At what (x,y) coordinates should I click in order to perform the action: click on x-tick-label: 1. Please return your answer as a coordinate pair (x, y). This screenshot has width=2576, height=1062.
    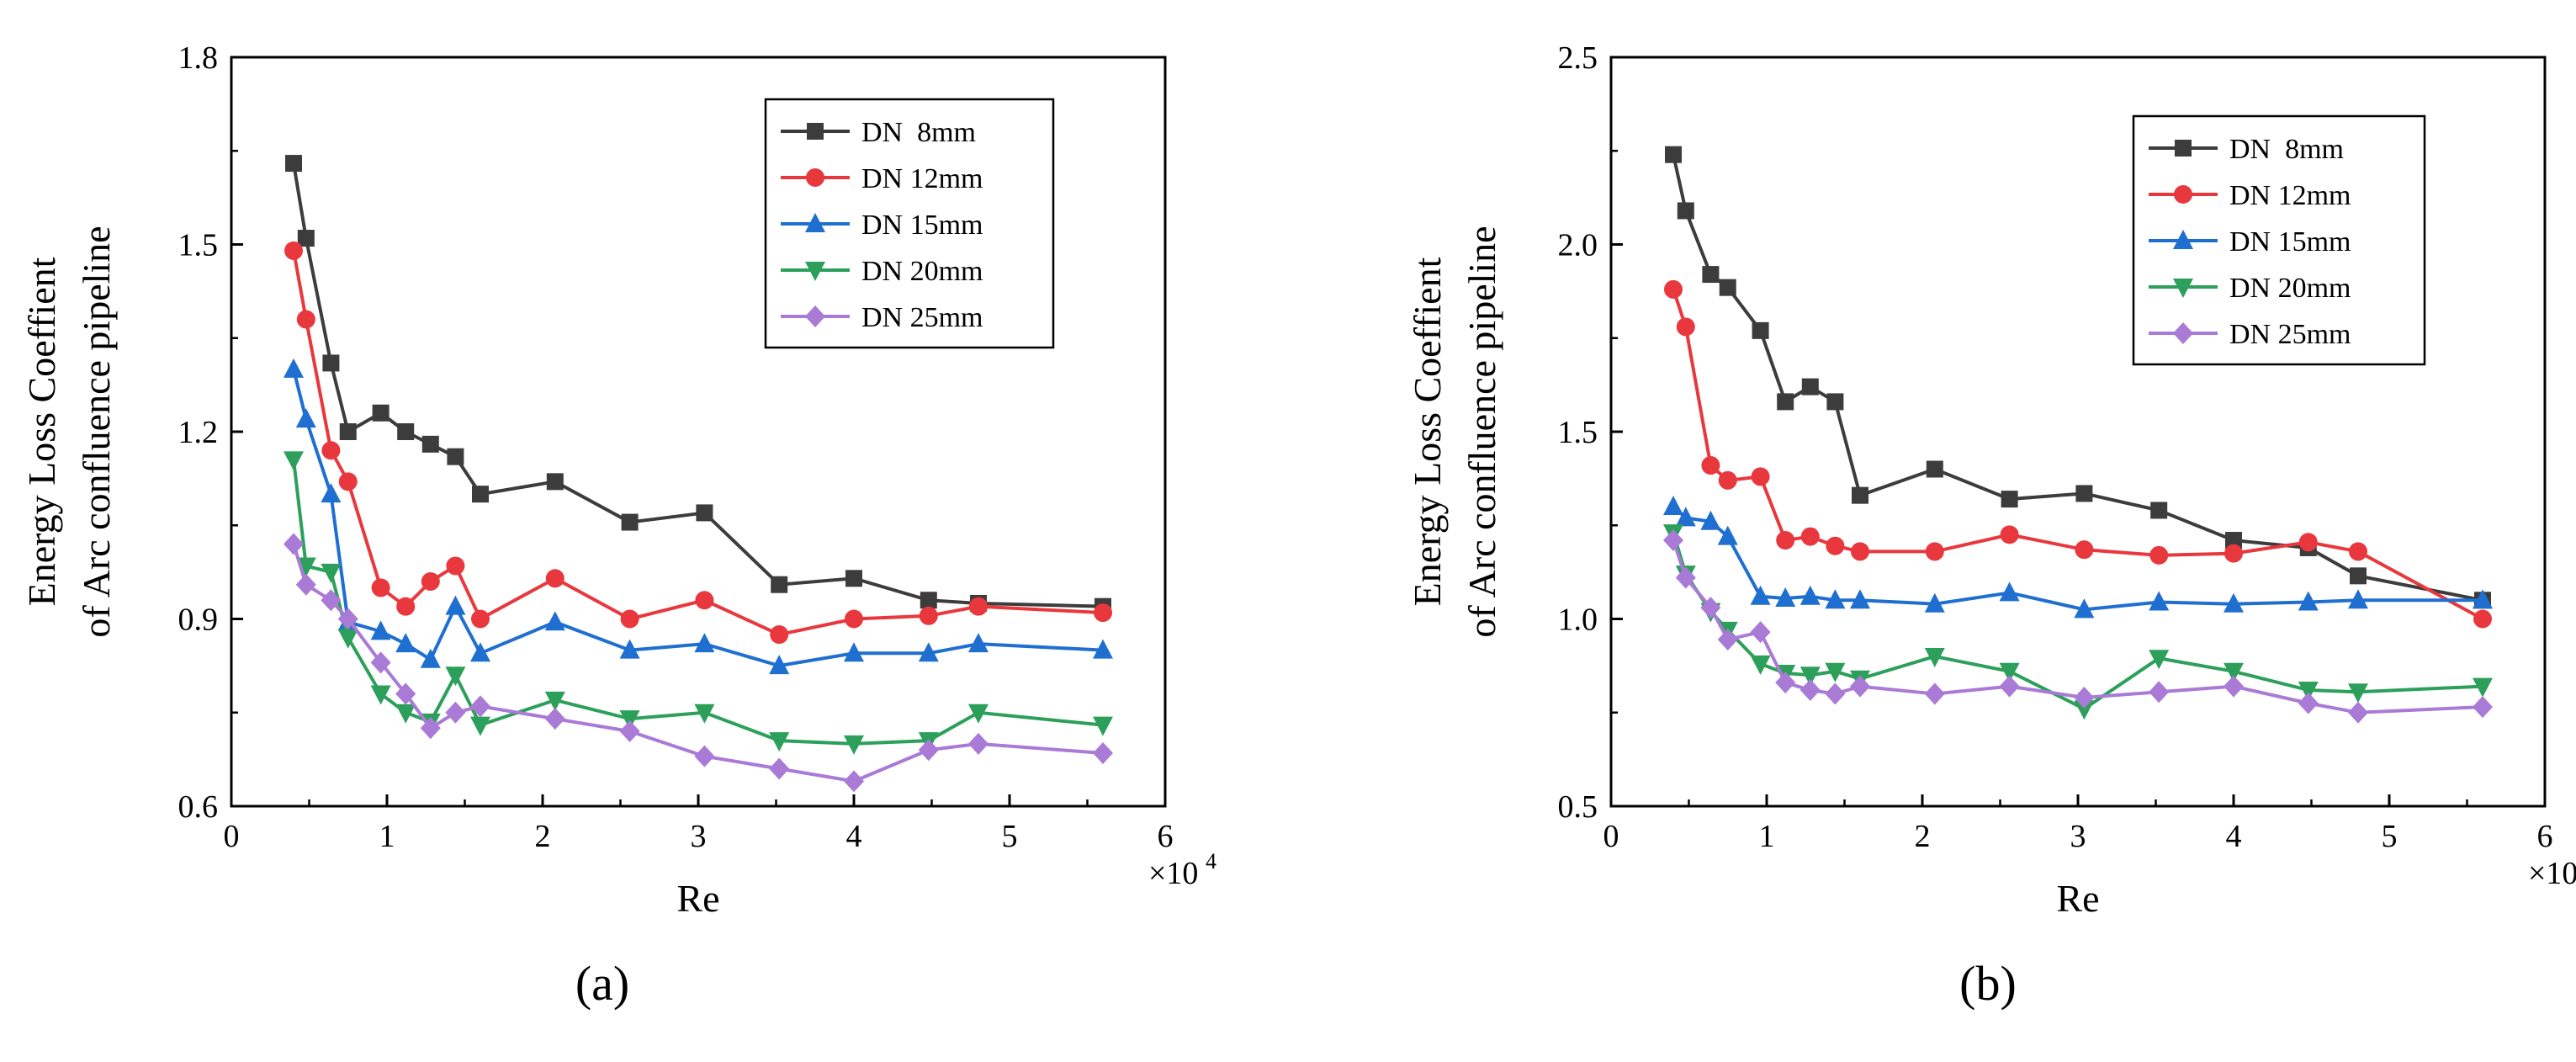
    Looking at the image, I should click on (387, 836).